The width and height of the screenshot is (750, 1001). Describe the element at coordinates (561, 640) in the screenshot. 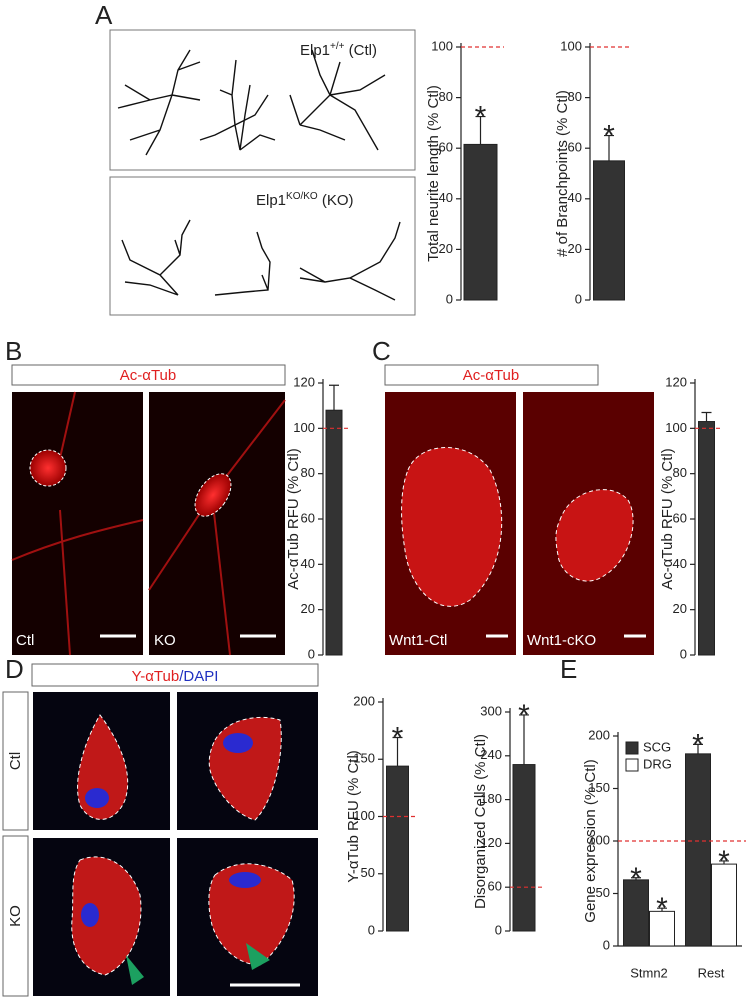

I see `image-label: Wnt1-cKO` at that location.